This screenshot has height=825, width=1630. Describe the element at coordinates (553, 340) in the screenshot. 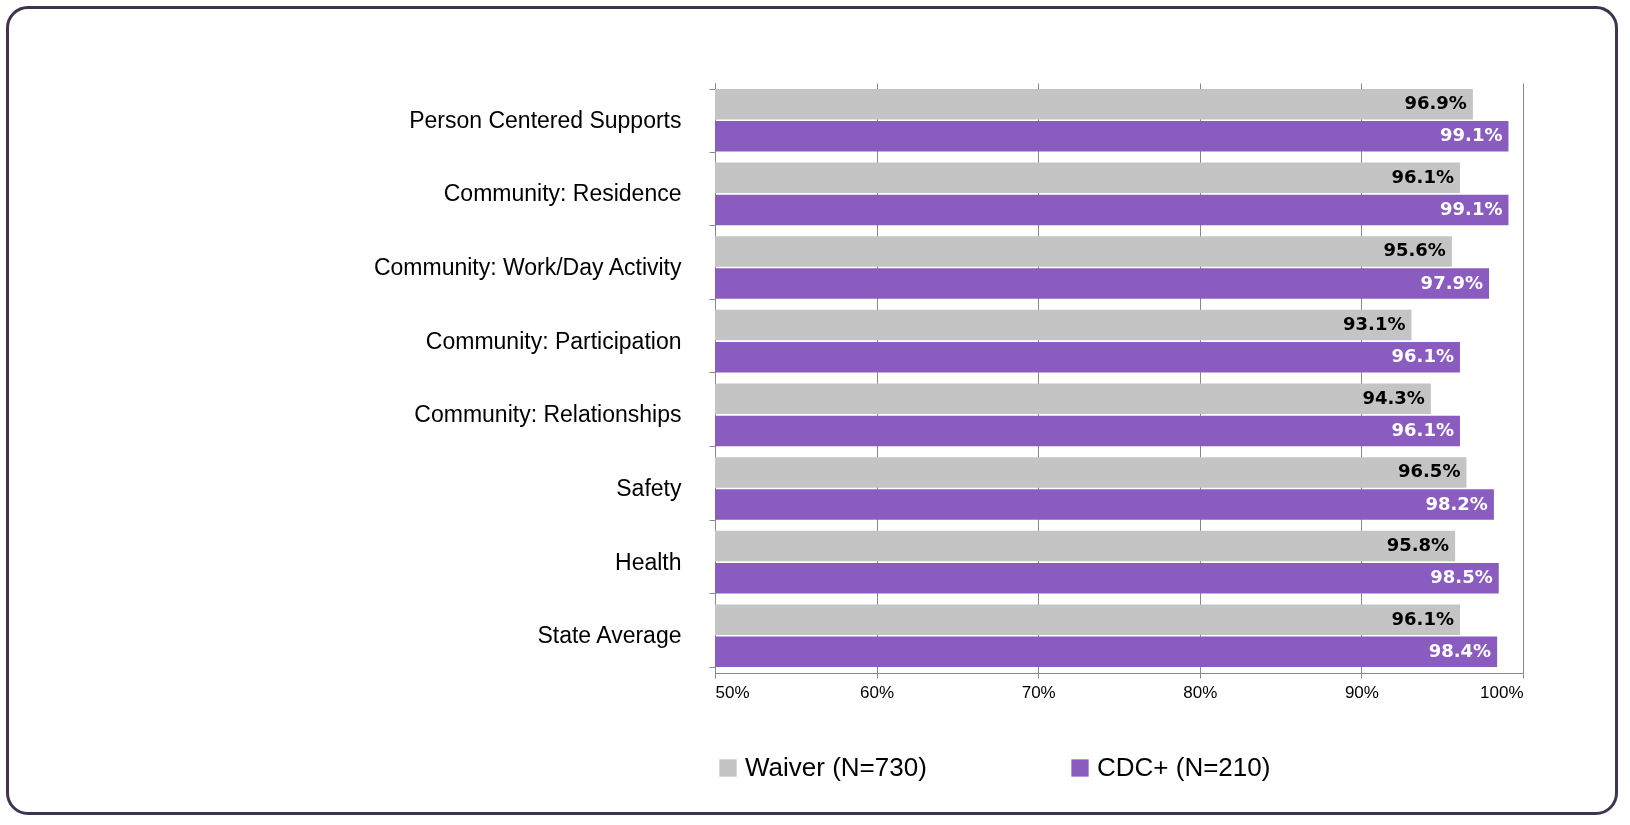

I see `y-tick-label: Community: Participation` at that location.